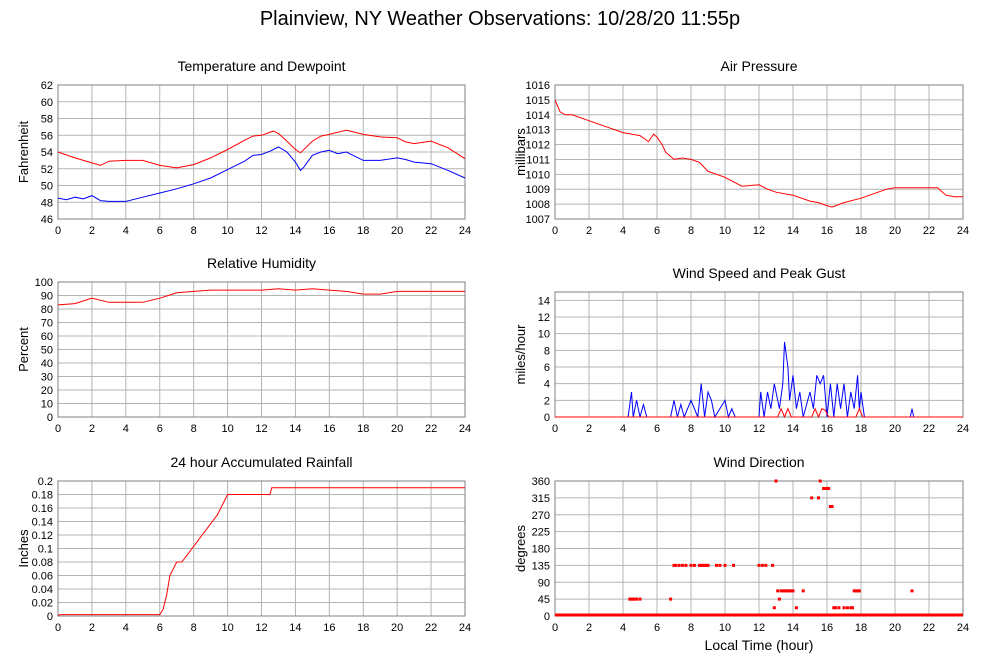 This screenshot has height=660, width=1000. Describe the element at coordinates (538, 86) in the screenshot. I see `y-tick-label: 1016` at that location.